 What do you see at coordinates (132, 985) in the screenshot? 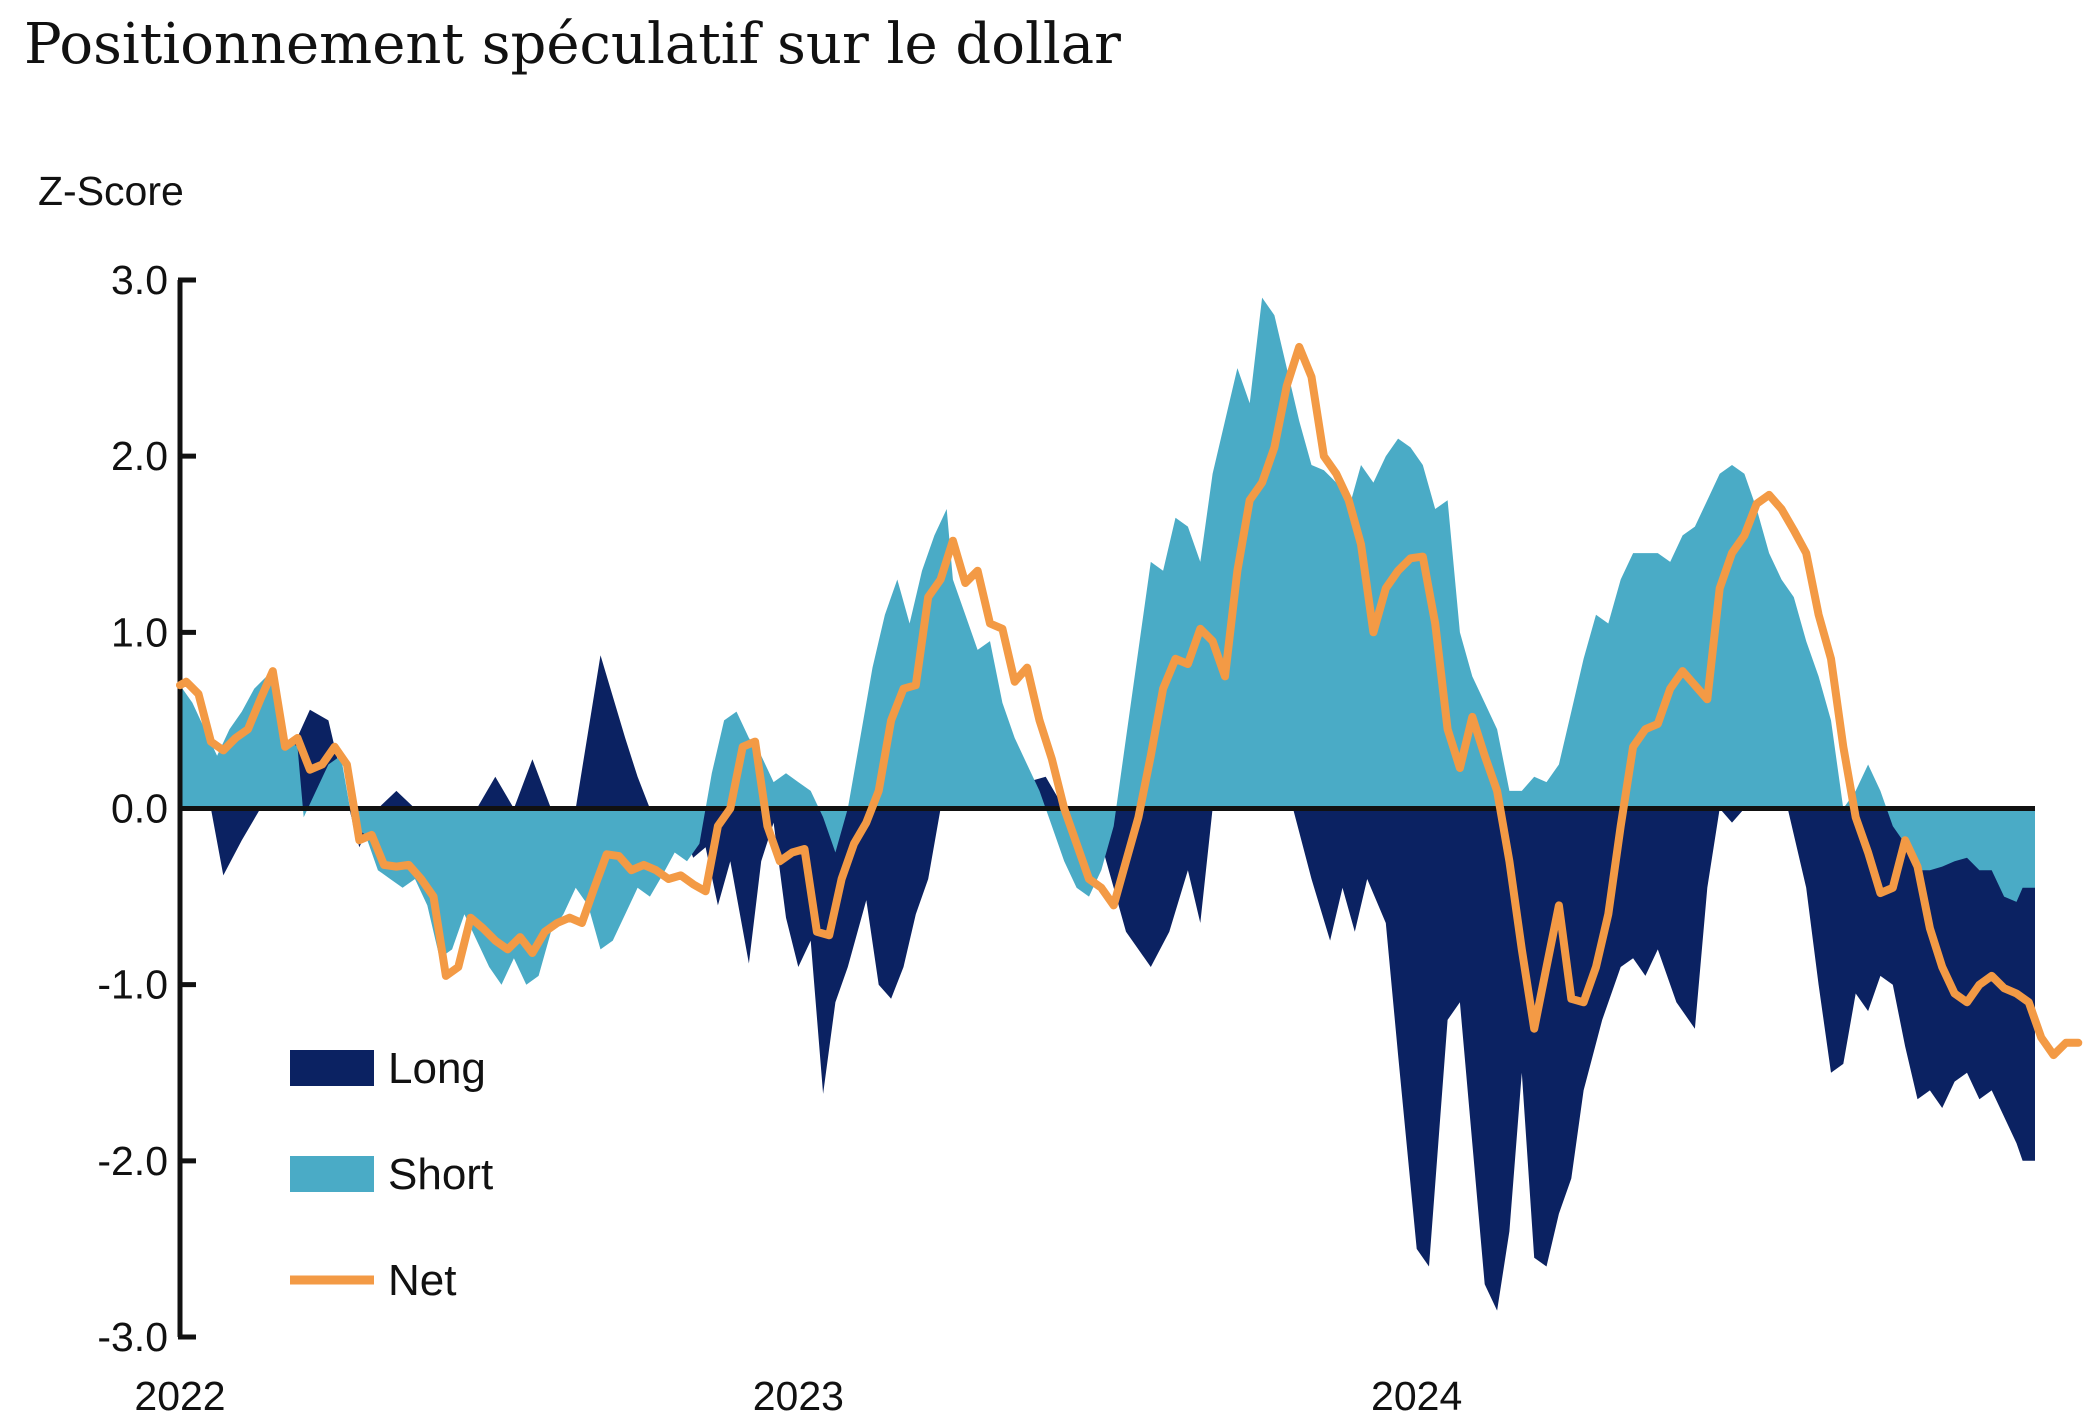
I see `y-tick-label: -1.0` at bounding box center [132, 985].